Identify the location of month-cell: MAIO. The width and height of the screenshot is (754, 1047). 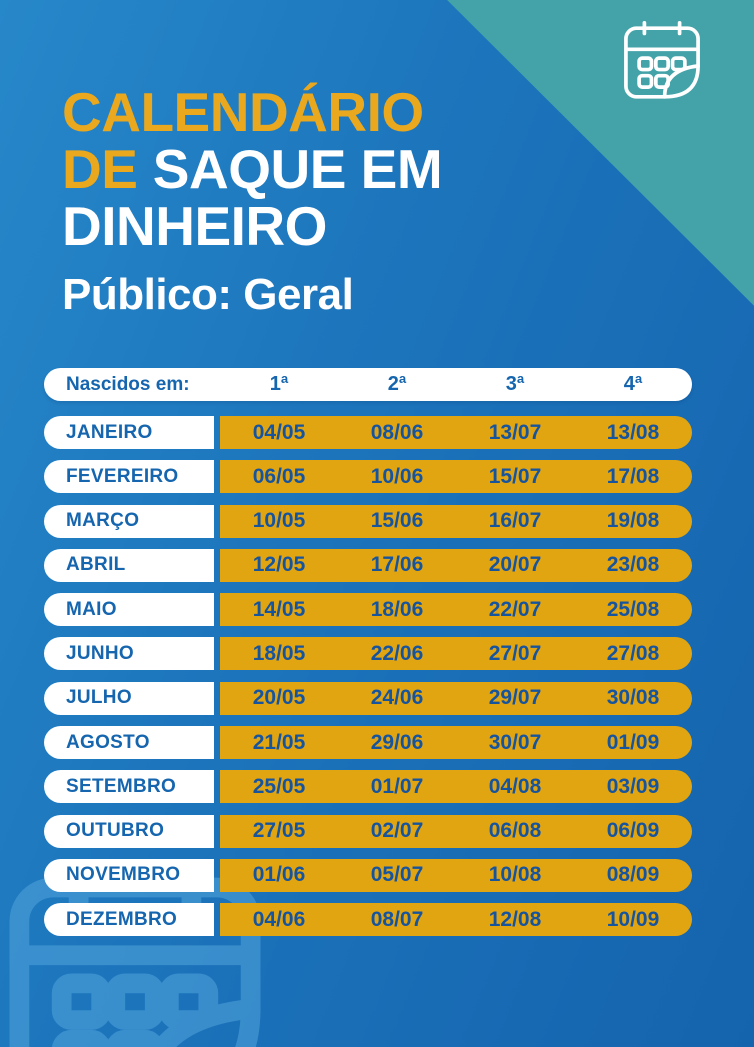
(129, 610).